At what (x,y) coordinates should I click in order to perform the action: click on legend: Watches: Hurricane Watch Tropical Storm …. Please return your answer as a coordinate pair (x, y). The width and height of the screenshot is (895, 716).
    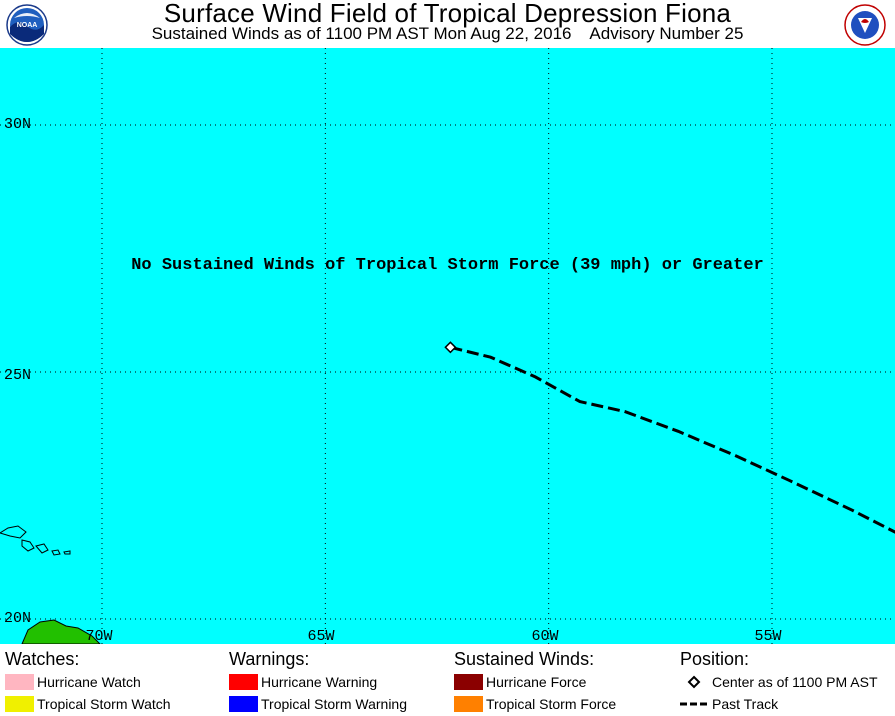
    Looking at the image, I should click on (447, 680).